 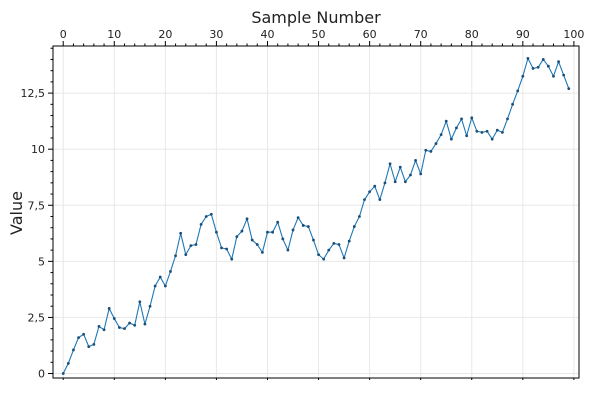 I want to click on x-tick-label: 30, so click(x=216, y=34).